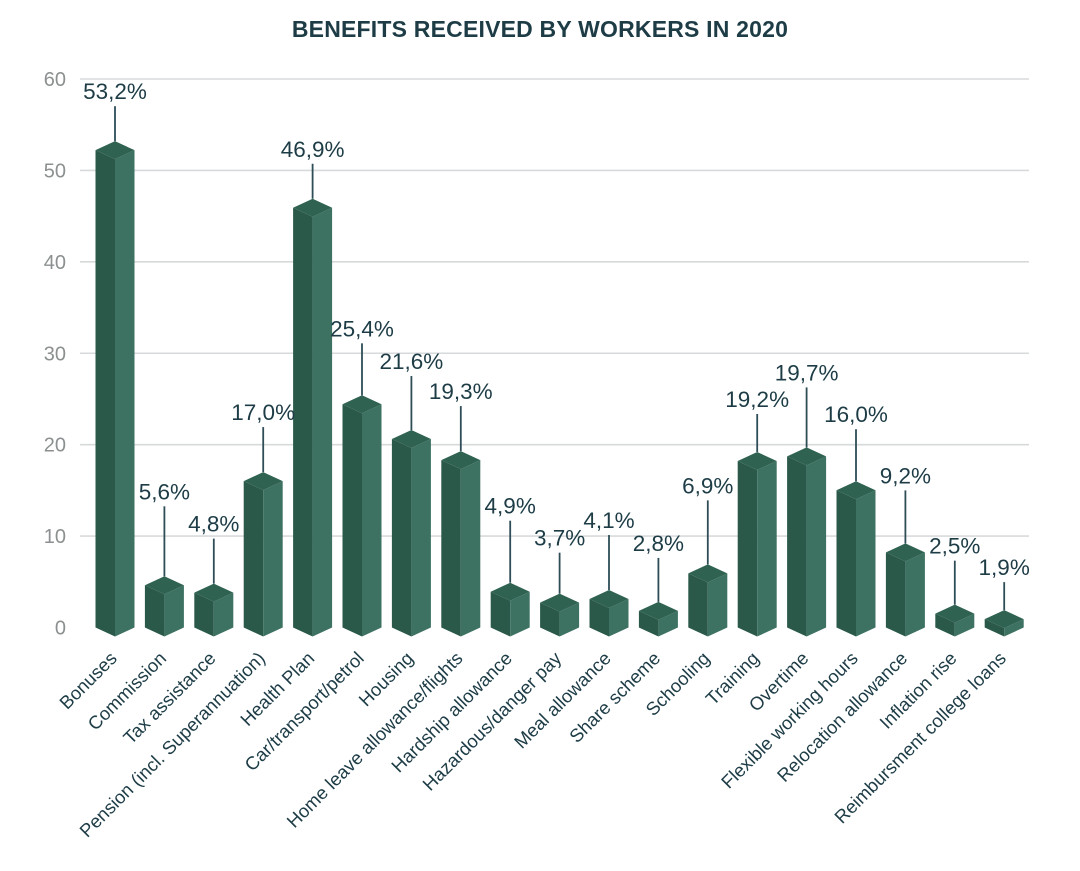 The width and height of the screenshot is (1080, 871). What do you see at coordinates (164, 491) in the screenshot?
I see `value-label: 5,6%` at bounding box center [164, 491].